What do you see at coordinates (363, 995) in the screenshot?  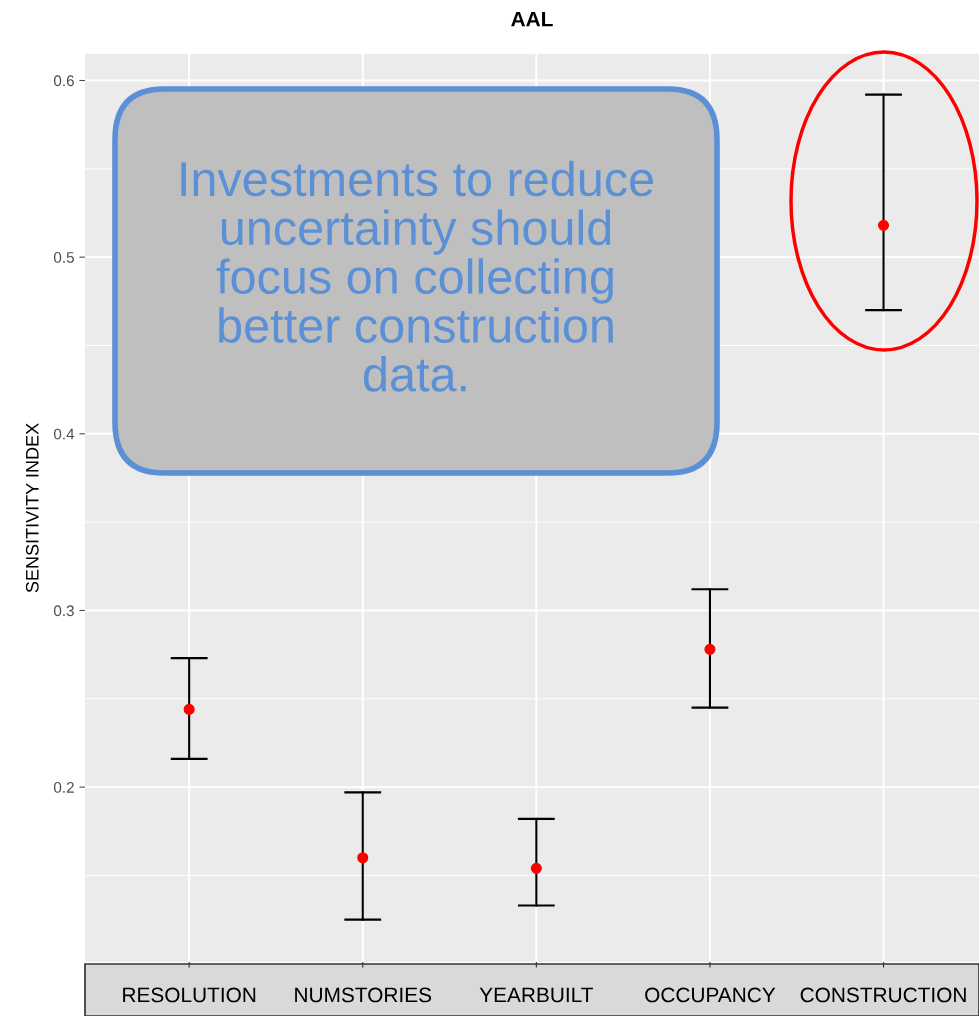 I see `x-tick-label: NUMSTORIES` at bounding box center [363, 995].